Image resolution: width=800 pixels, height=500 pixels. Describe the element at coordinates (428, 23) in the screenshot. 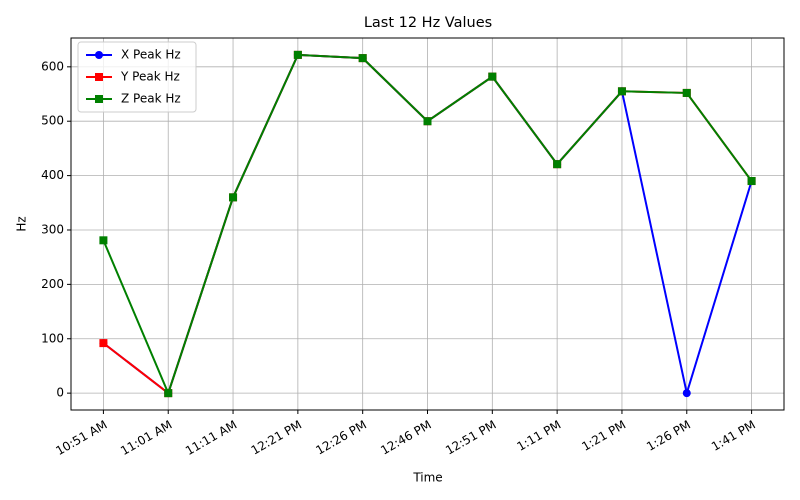

I see `chart-title: Last 12 Hz Values` at that location.